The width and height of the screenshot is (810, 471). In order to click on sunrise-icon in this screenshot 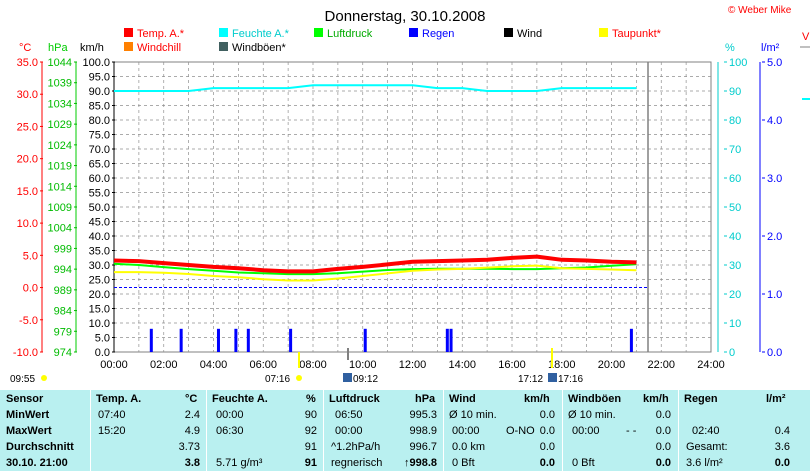, I will do `click(299, 378)`.